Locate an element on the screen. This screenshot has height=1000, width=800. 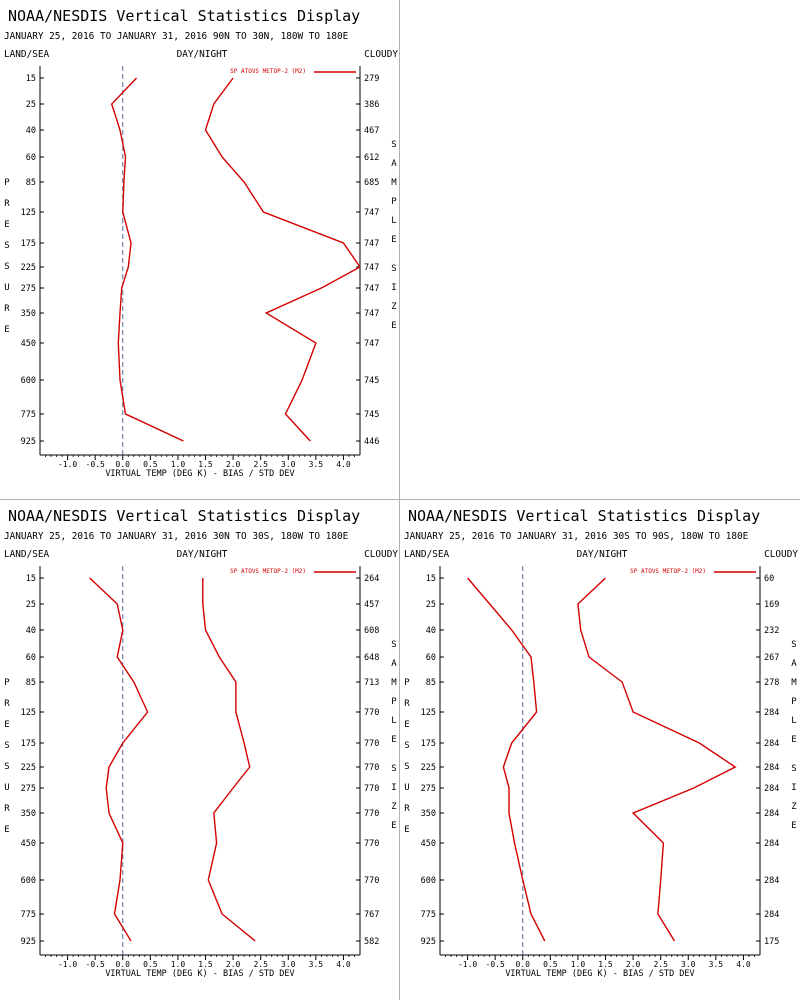
pressure-tick-label: 450 is located at coordinates (28, 344).